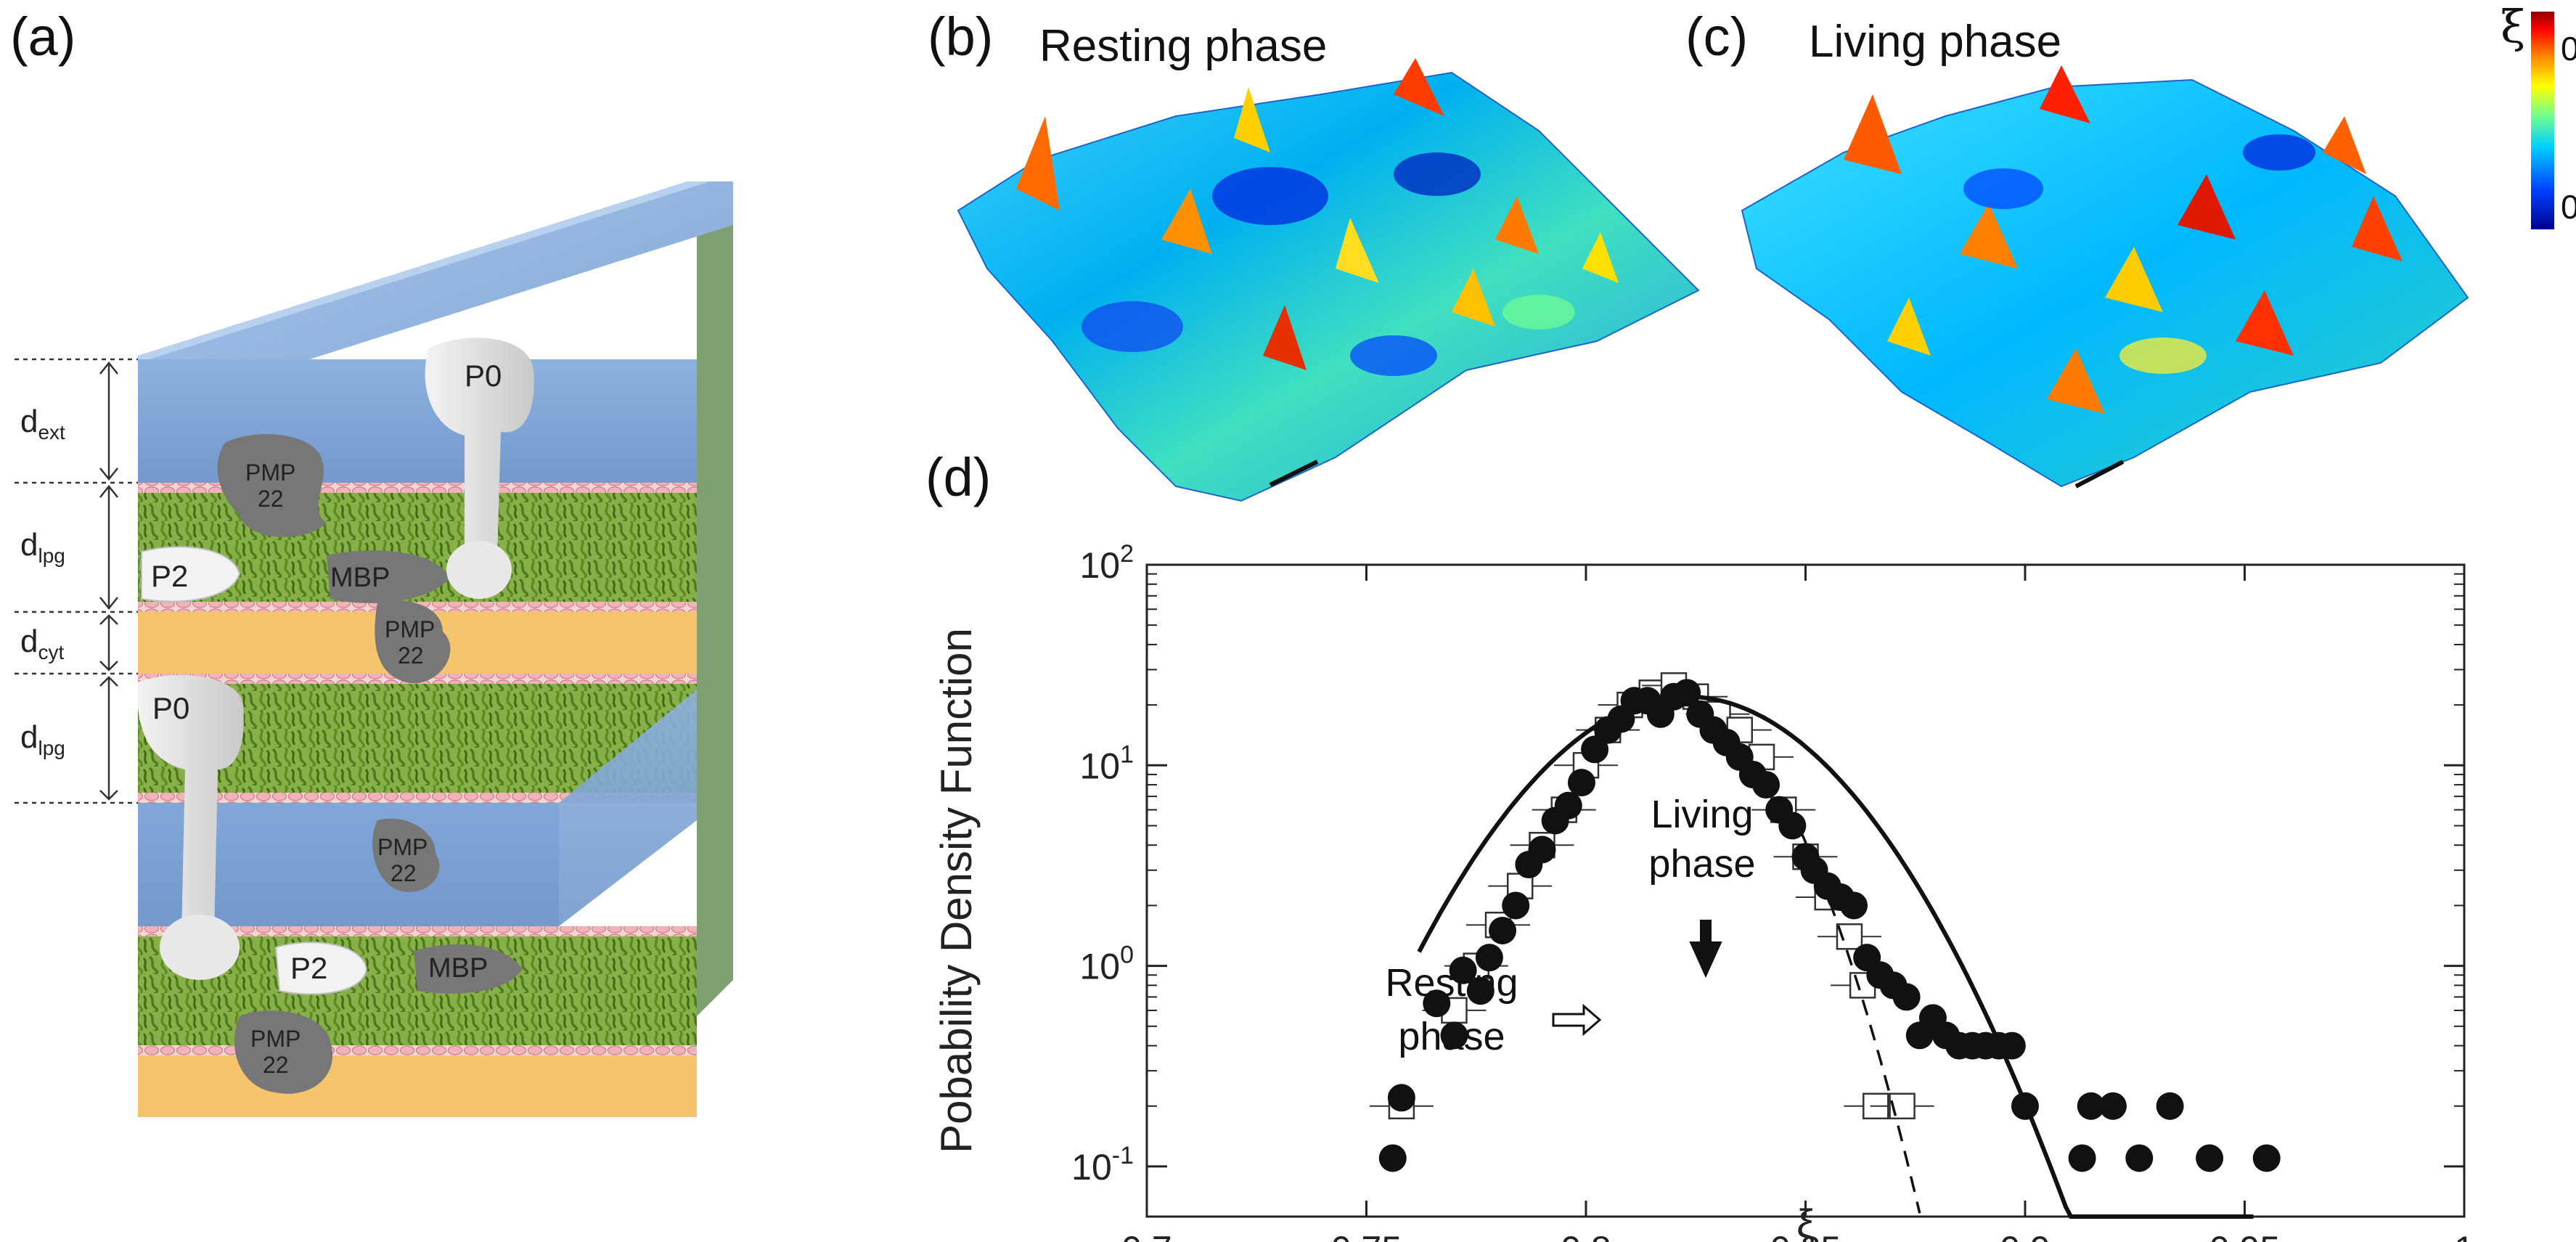 This screenshot has width=2576, height=1242. Describe the element at coordinates (1102, 1165) in the screenshot. I see `y-tick-label: 10⁻¹` at that location.